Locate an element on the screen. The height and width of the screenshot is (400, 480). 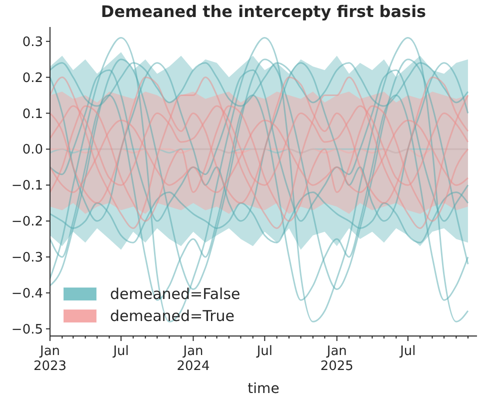
x-axis-title: time is located at coordinates (264, 389).